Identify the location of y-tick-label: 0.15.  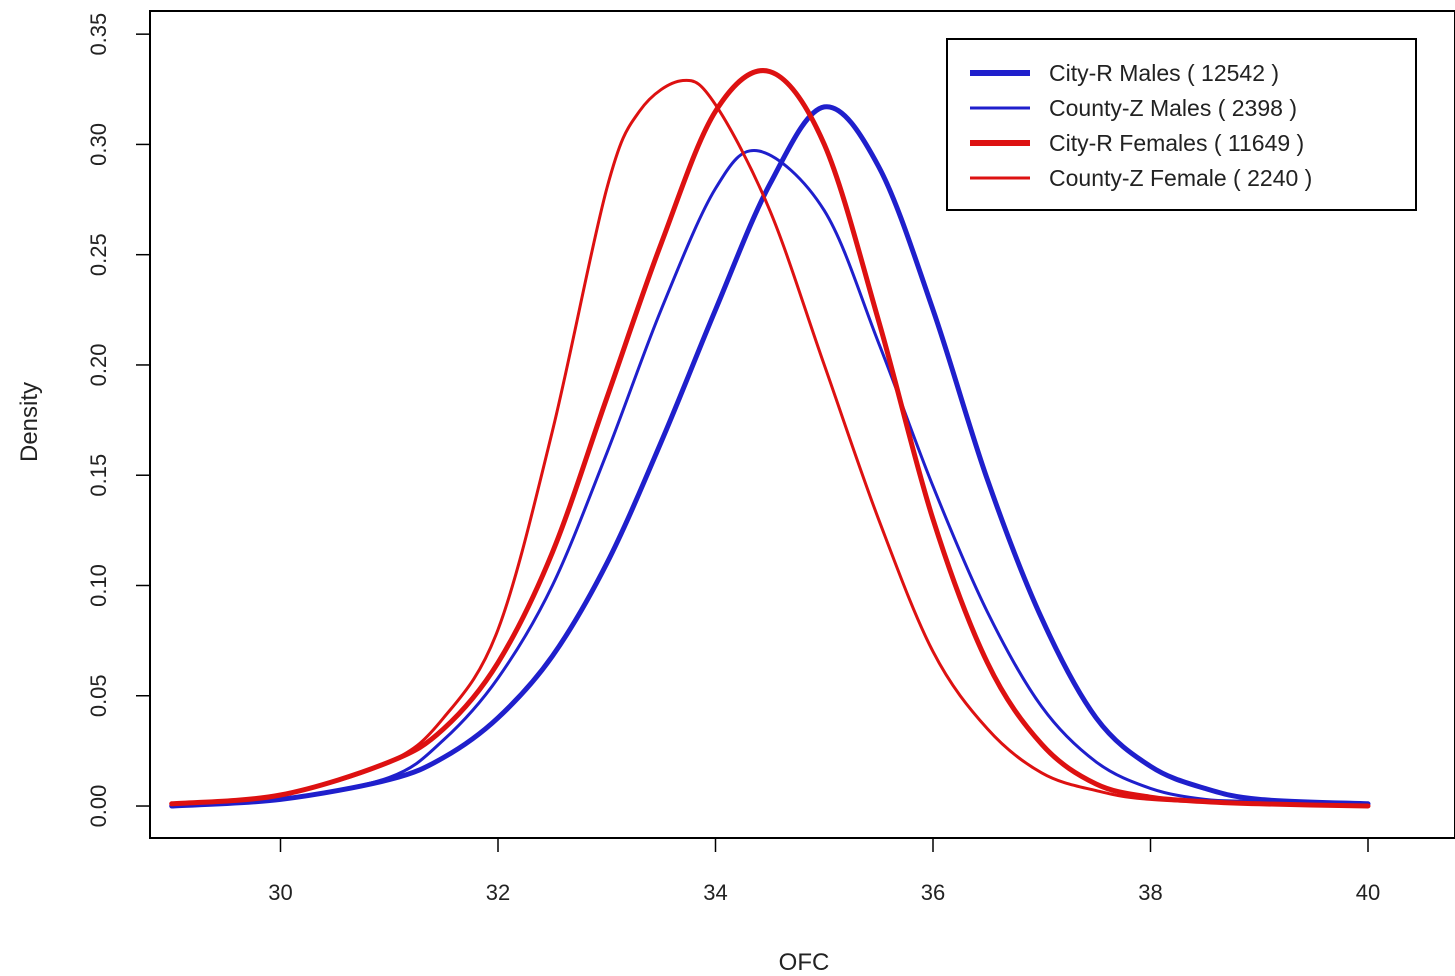
(98, 475).